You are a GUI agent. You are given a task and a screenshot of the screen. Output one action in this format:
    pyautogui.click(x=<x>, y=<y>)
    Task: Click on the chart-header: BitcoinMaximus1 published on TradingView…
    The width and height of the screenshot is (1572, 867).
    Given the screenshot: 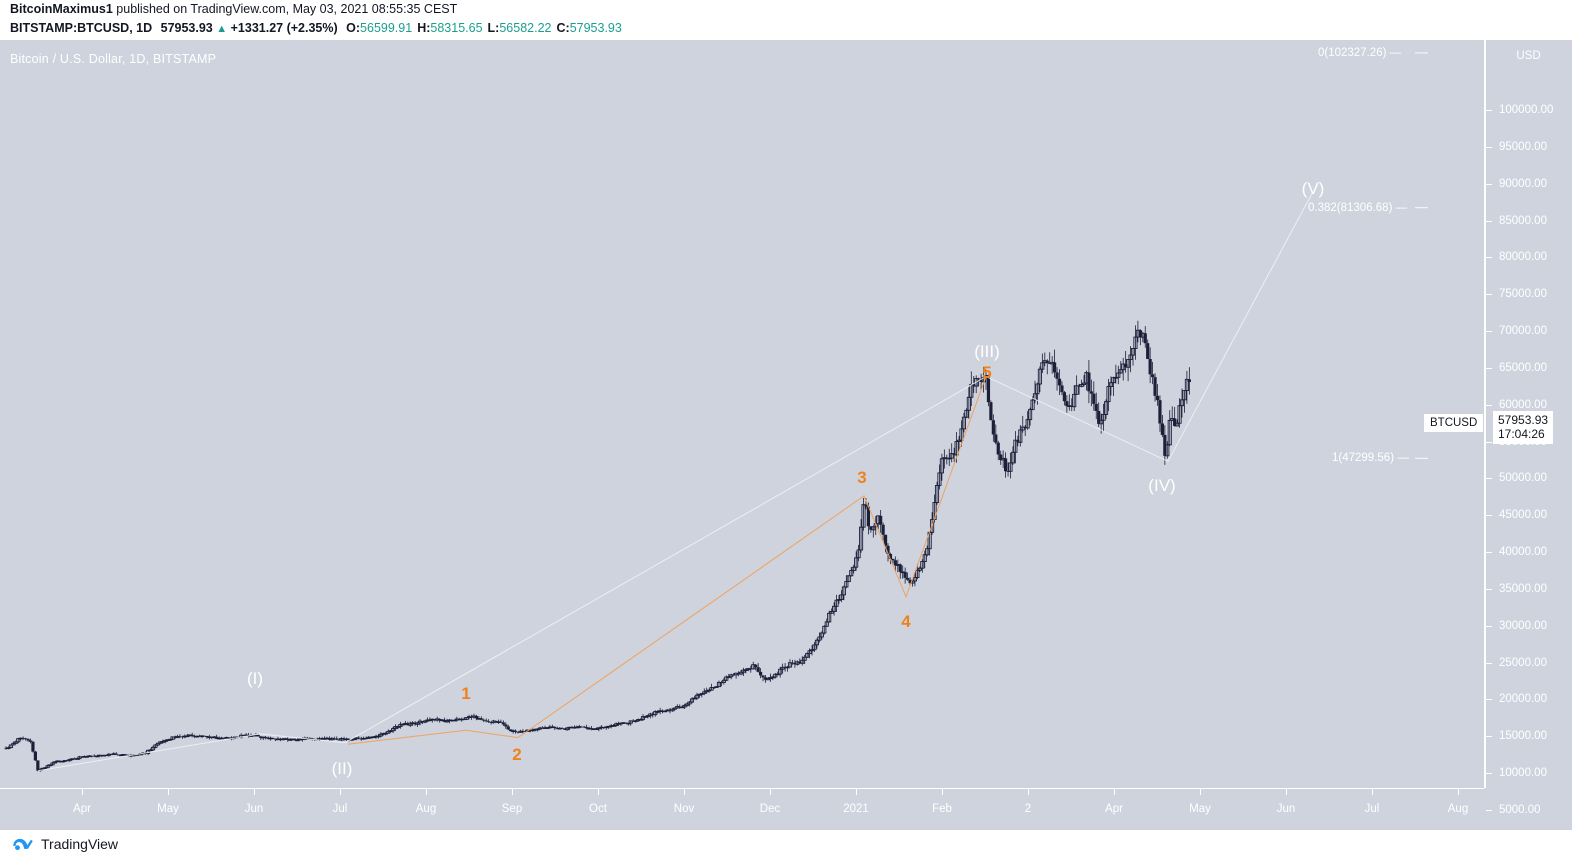 What is the action you would take?
    pyautogui.click(x=786, y=20)
    